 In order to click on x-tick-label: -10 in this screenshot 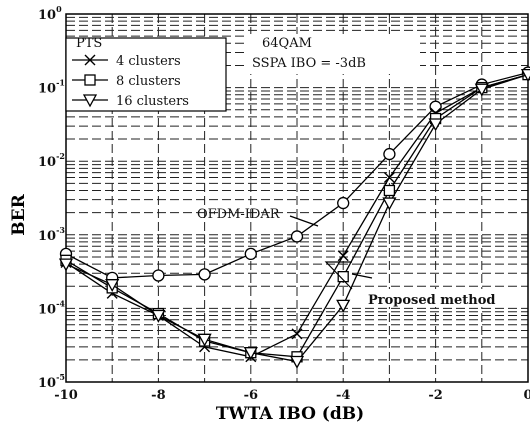, I will do `click(66, 395)`.